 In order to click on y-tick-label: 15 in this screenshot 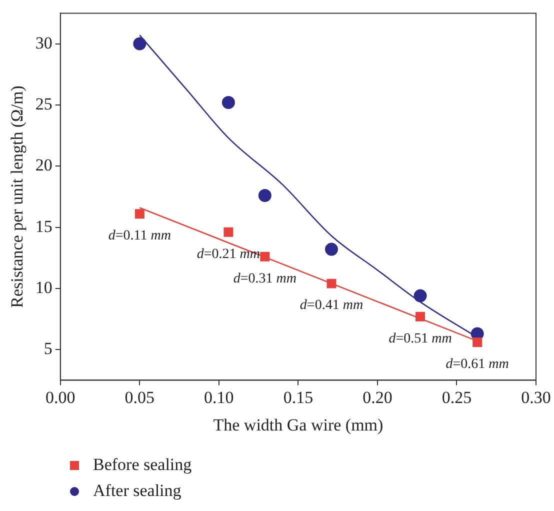, I will do `click(43, 226)`.